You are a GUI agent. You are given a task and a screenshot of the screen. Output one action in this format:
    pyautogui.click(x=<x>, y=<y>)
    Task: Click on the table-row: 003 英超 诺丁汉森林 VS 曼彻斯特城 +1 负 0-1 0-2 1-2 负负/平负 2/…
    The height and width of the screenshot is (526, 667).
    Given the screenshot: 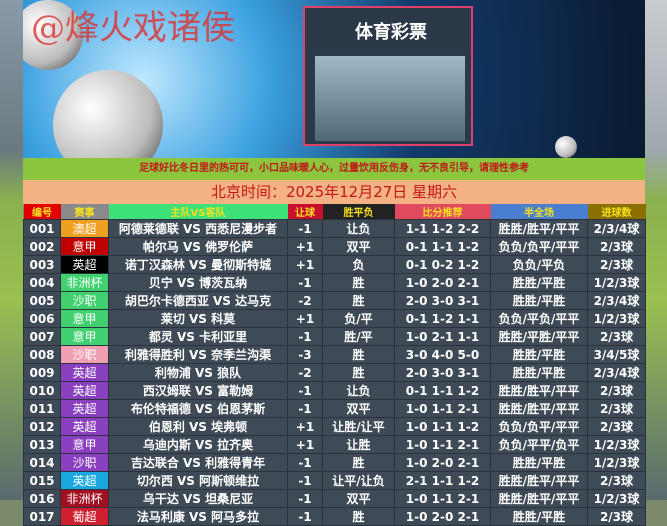 What is the action you would take?
    pyautogui.click(x=334, y=264)
    